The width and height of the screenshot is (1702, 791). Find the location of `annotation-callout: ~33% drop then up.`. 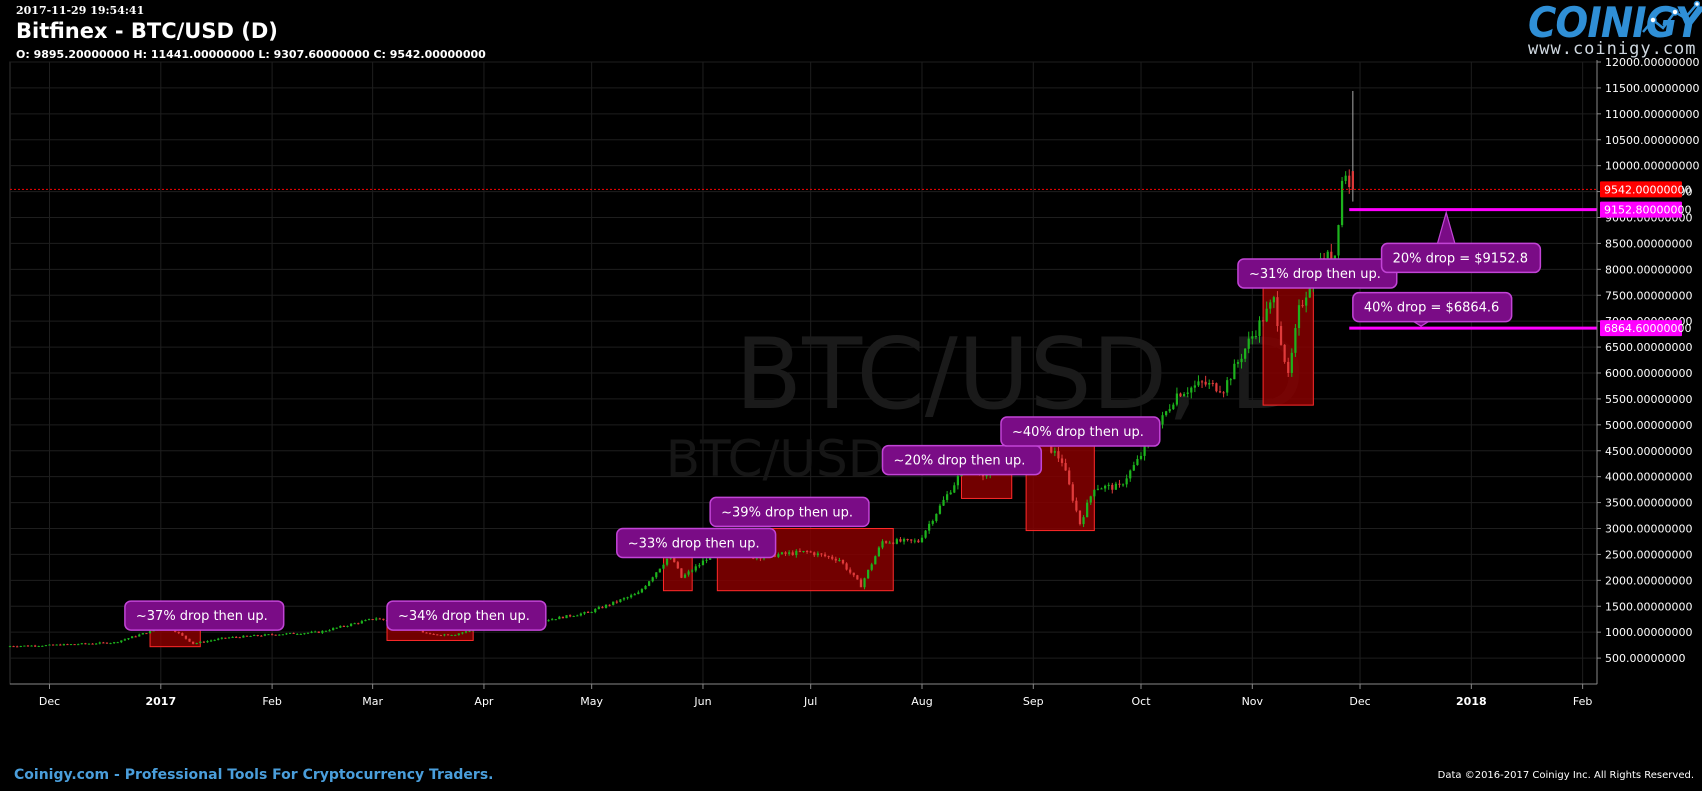

annotation-callout: ~33% drop then up. is located at coordinates (696, 543).